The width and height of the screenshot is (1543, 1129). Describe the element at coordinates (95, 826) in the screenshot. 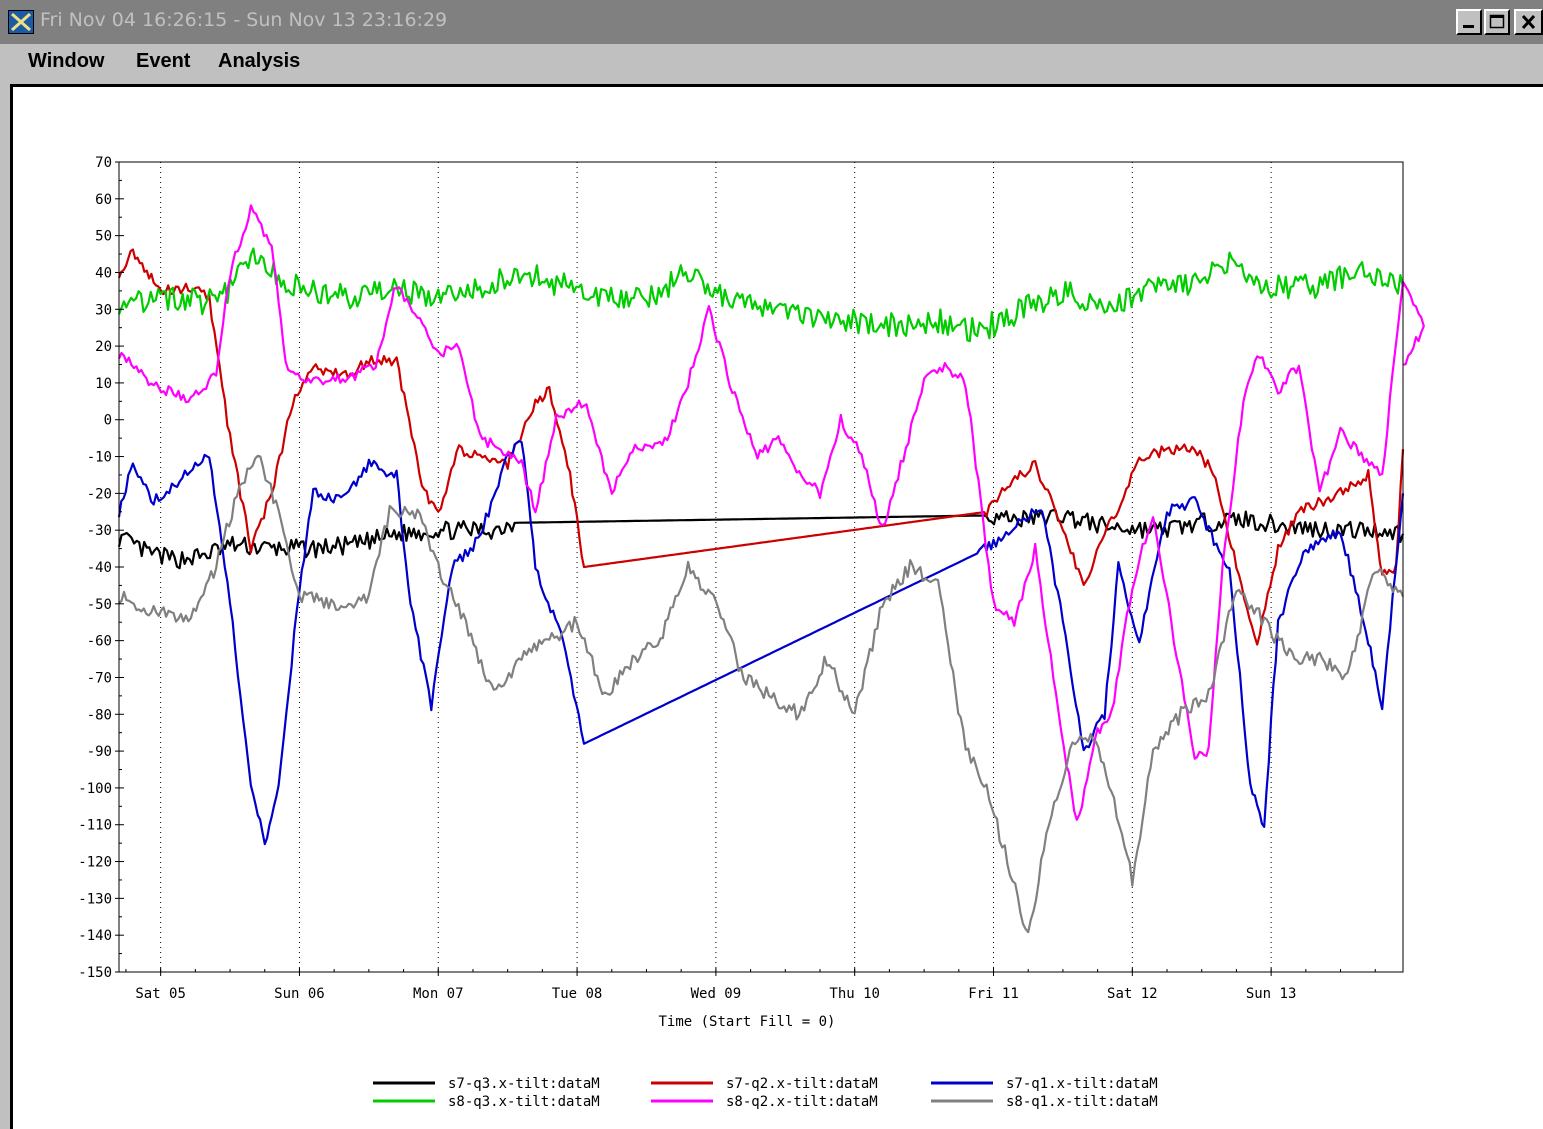

I see `y-tick-label: -110` at that location.